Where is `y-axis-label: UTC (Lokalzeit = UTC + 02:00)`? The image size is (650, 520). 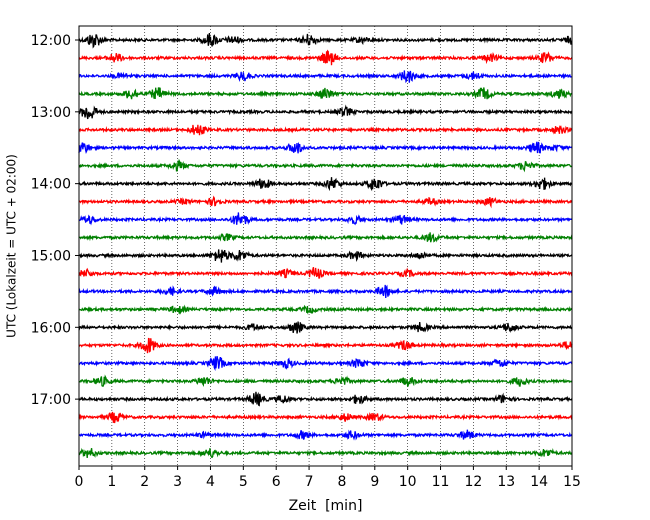 y-axis-label: UTC (Lokalzeit = UTC + 02:00) is located at coordinates (12, 246).